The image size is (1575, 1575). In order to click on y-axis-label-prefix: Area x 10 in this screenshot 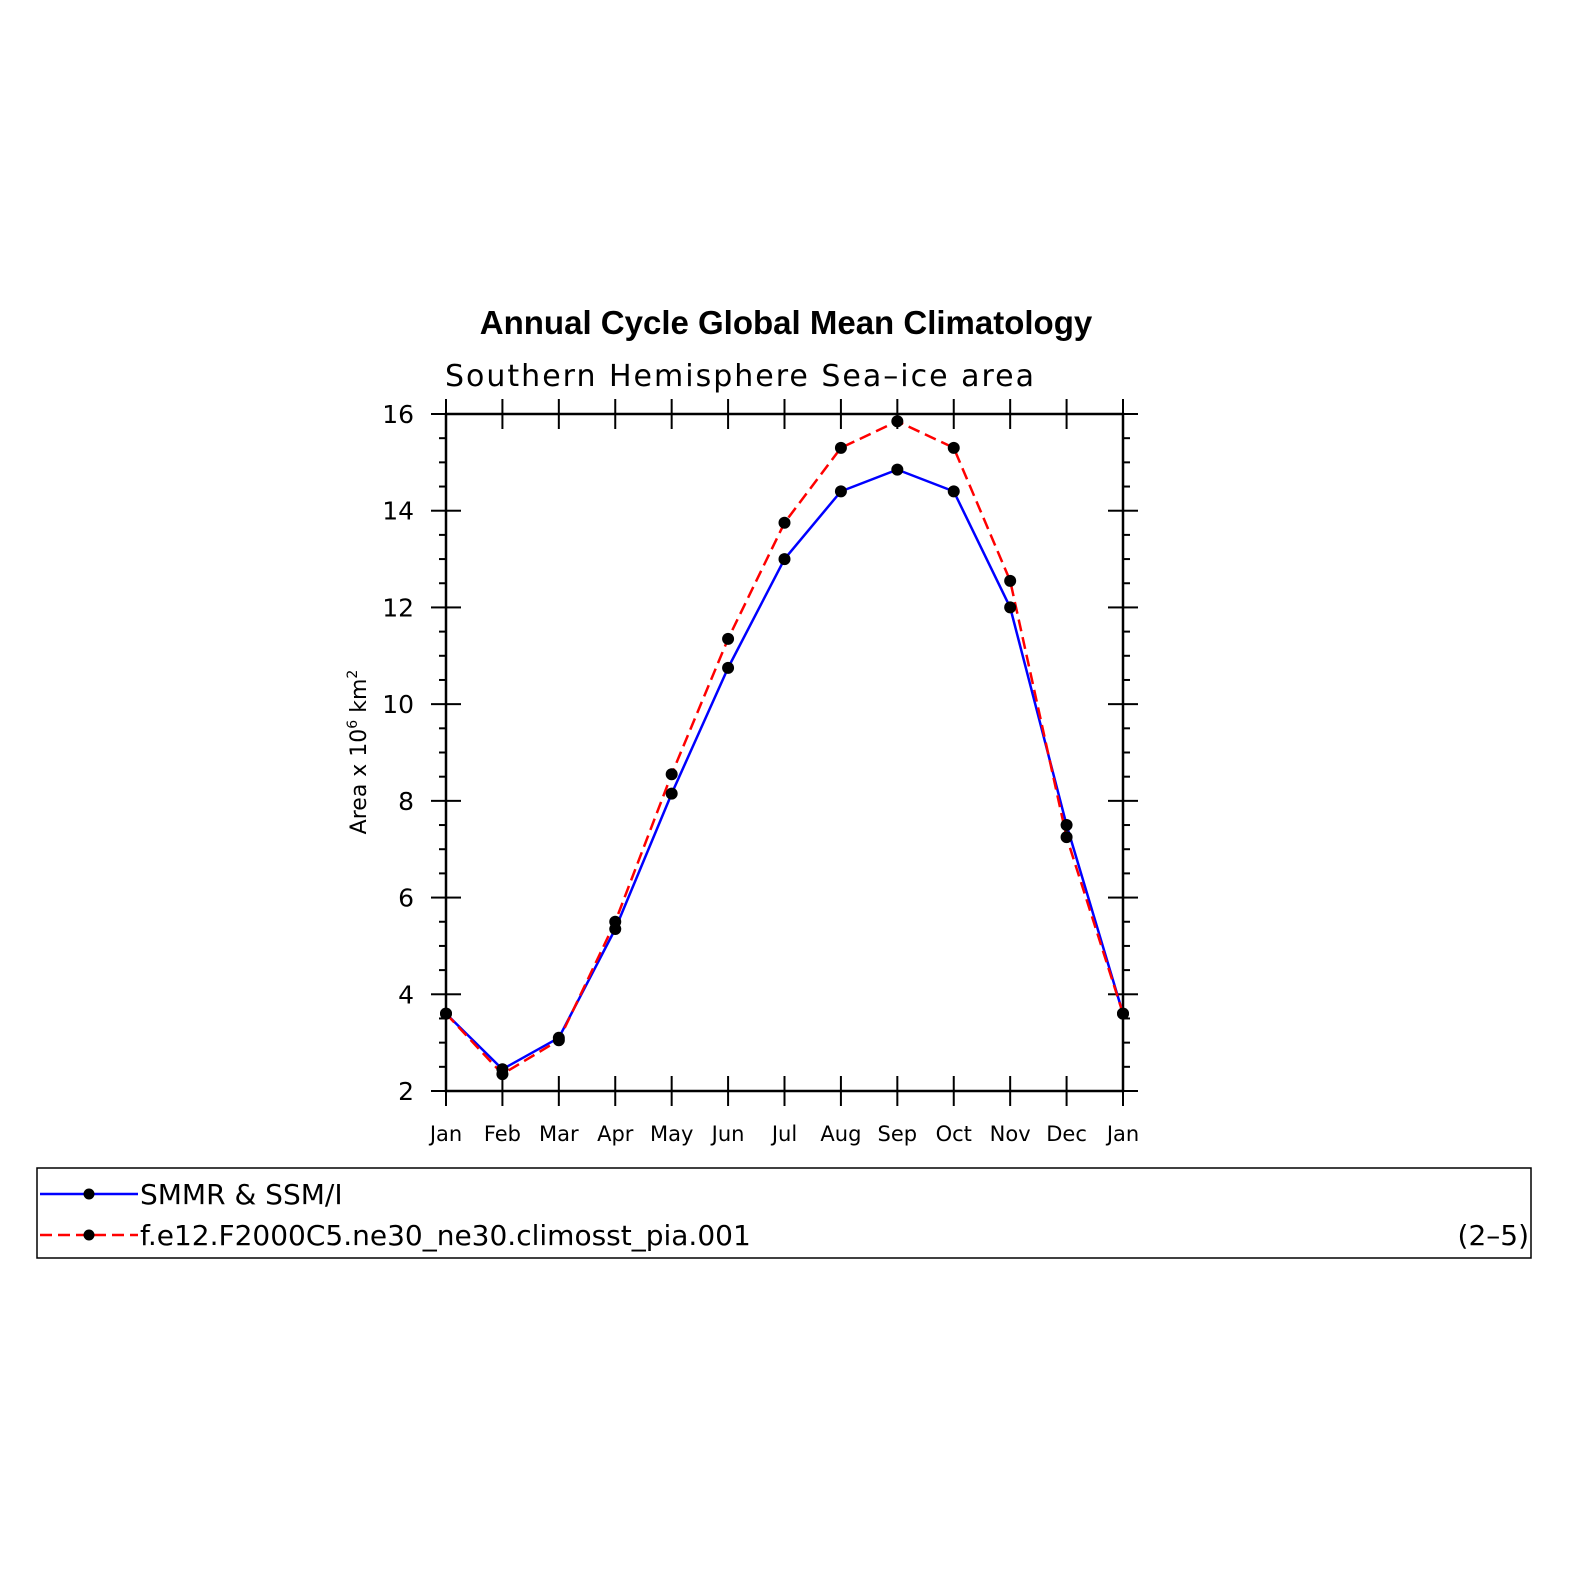, I will do `click(359, 782)`.